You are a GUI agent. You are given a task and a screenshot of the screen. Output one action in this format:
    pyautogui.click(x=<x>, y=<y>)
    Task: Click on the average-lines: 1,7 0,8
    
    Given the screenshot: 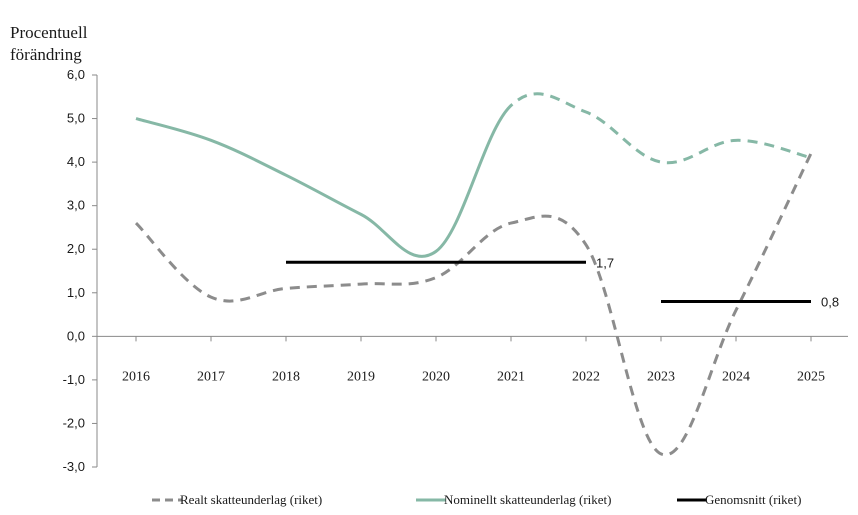 What is the action you would take?
    pyautogui.click(x=562, y=282)
    